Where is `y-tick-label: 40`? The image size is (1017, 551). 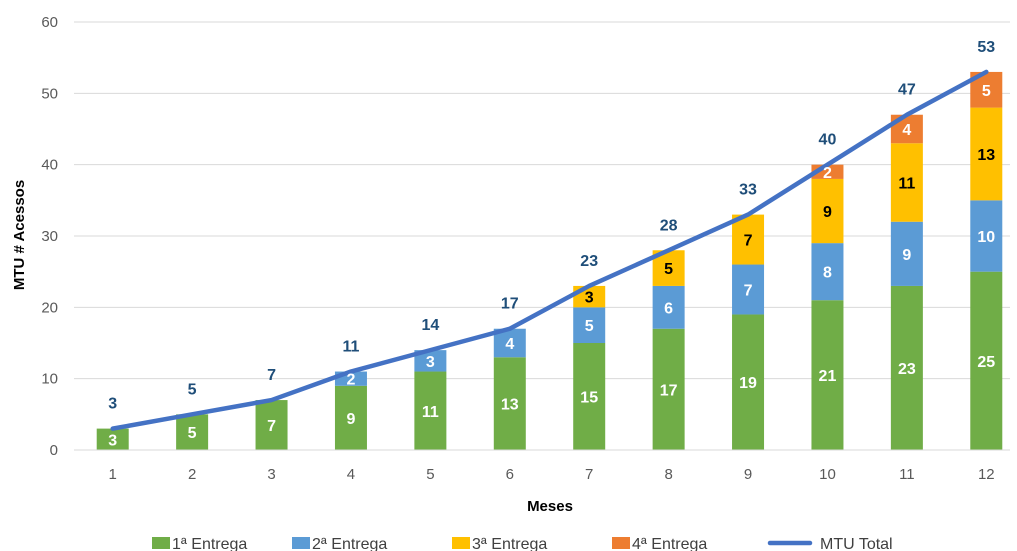 y-tick-label: 40 is located at coordinates (49, 165).